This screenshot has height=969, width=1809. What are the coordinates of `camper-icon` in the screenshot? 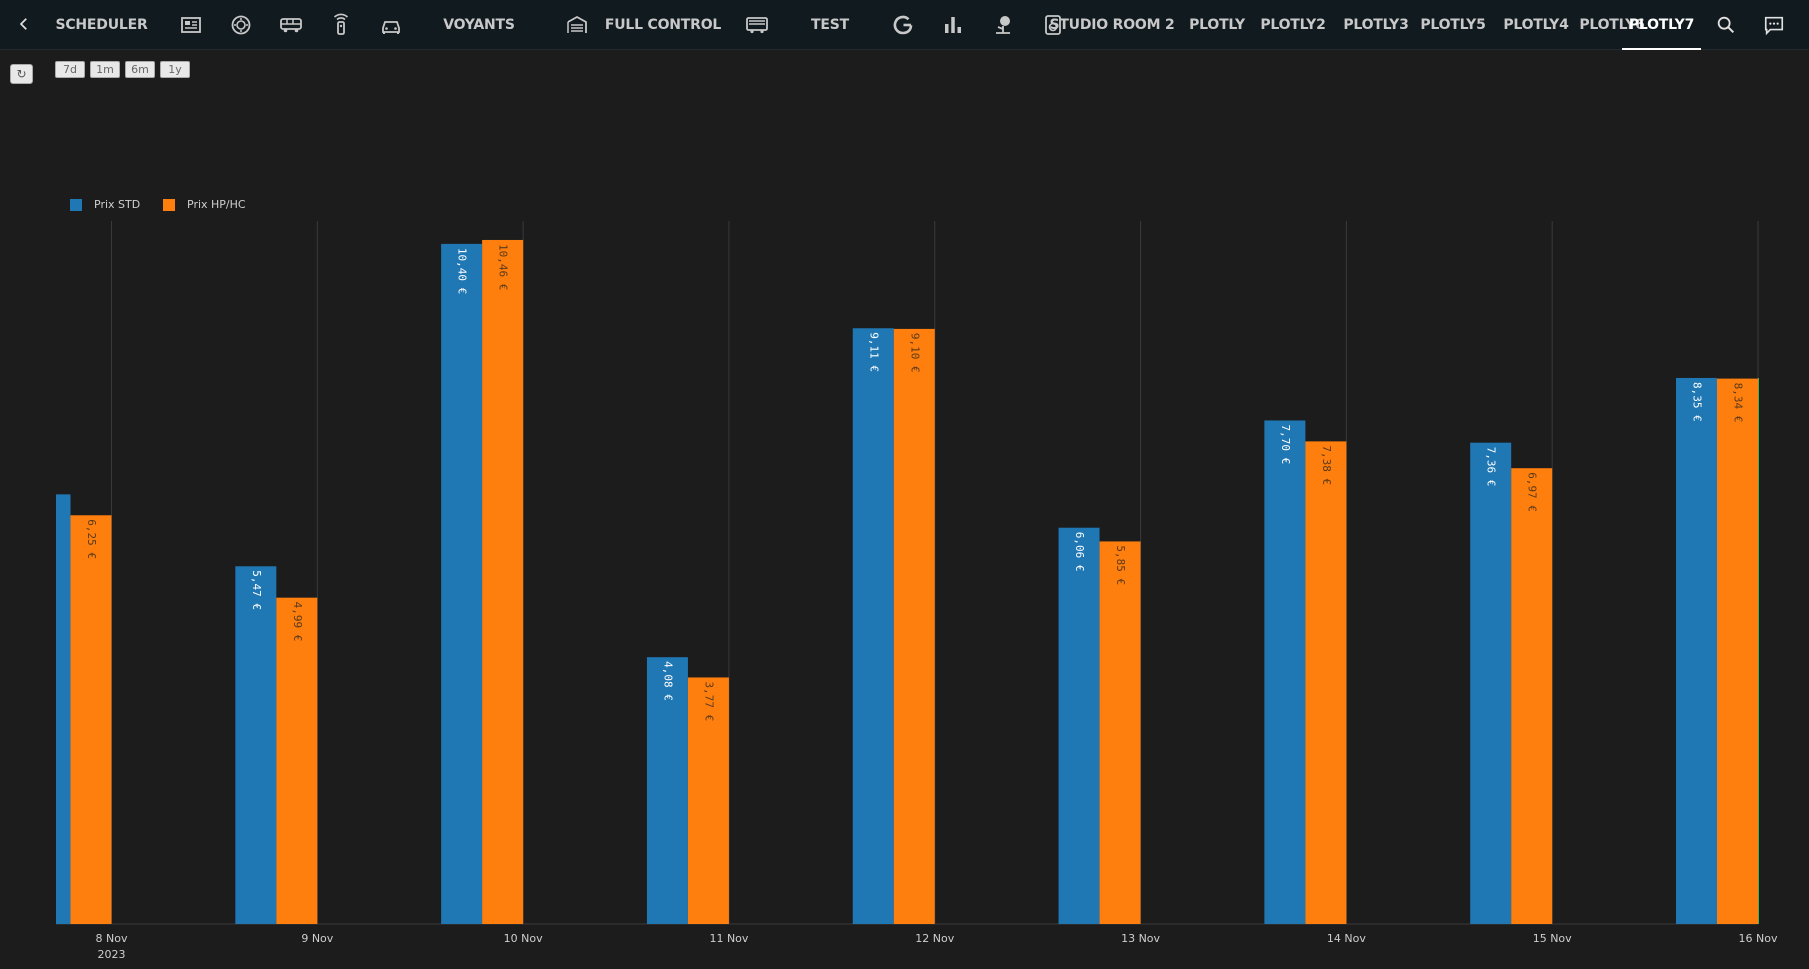 It's located at (757, 25).